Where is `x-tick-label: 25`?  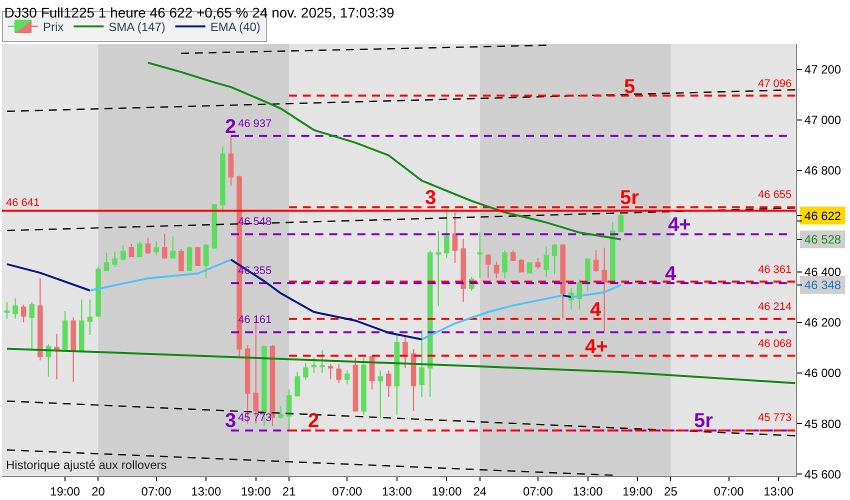
x-tick-label: 25 is located at coordinates (671, 491).